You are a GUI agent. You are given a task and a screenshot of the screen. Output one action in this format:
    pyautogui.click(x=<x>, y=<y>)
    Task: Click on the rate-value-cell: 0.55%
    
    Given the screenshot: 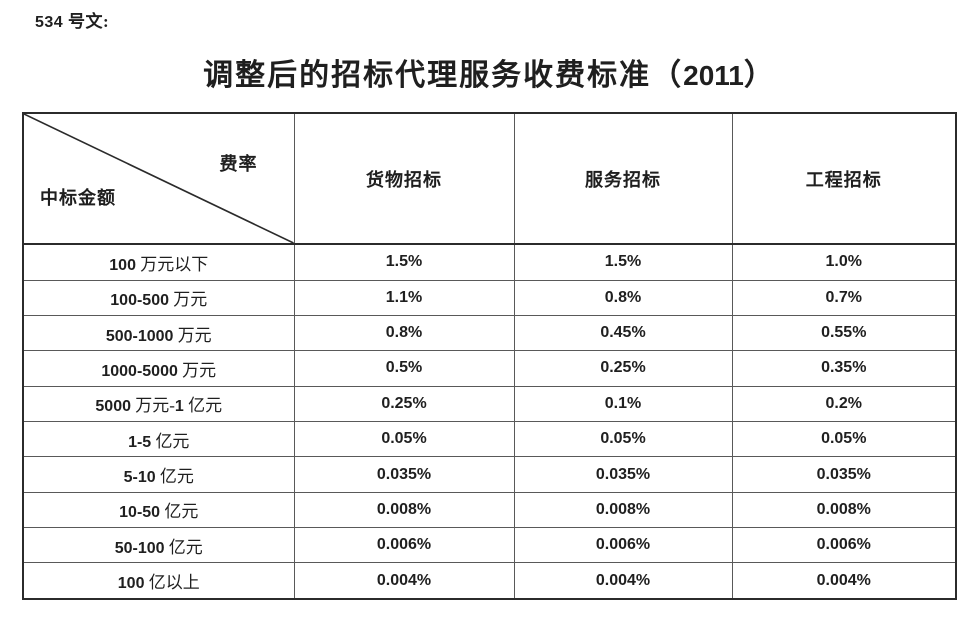 What is the action you would take?
    pyautogui.click(x=844, y=333)
    